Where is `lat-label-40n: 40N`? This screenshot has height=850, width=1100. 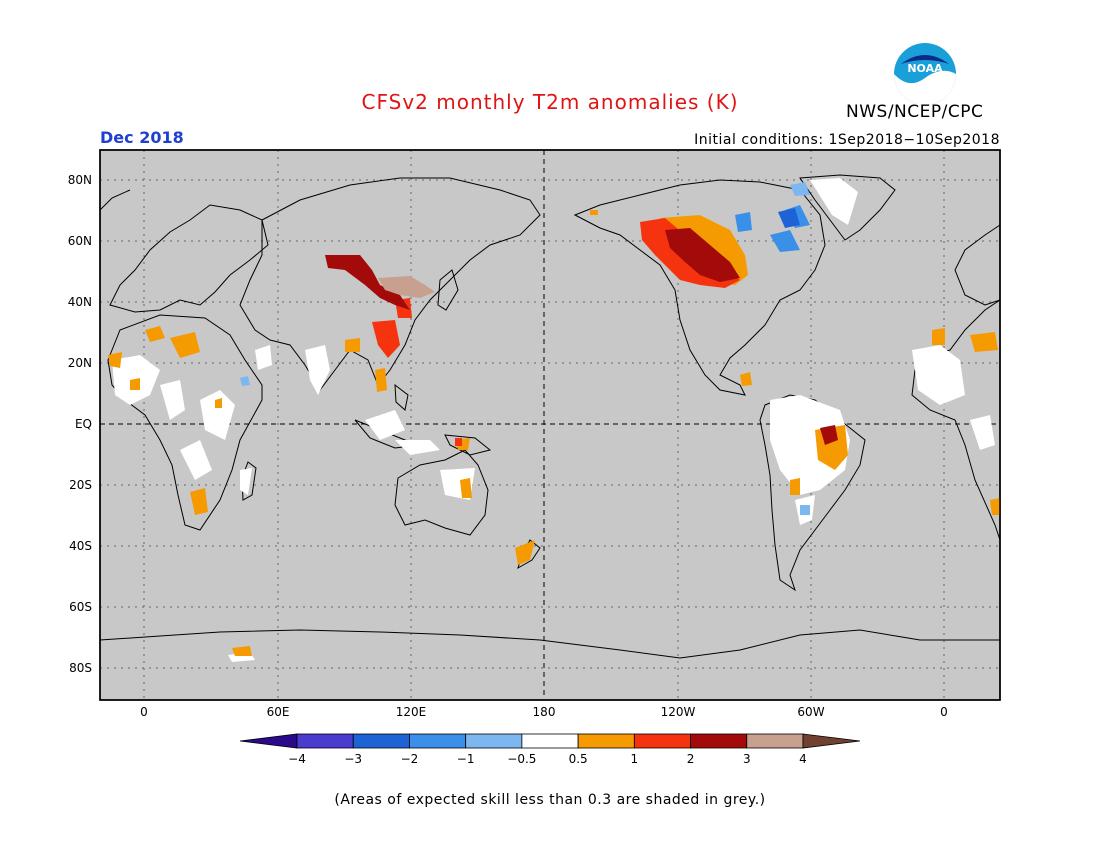 lat-label-40n: 40N is located at coordinates (79, 302).